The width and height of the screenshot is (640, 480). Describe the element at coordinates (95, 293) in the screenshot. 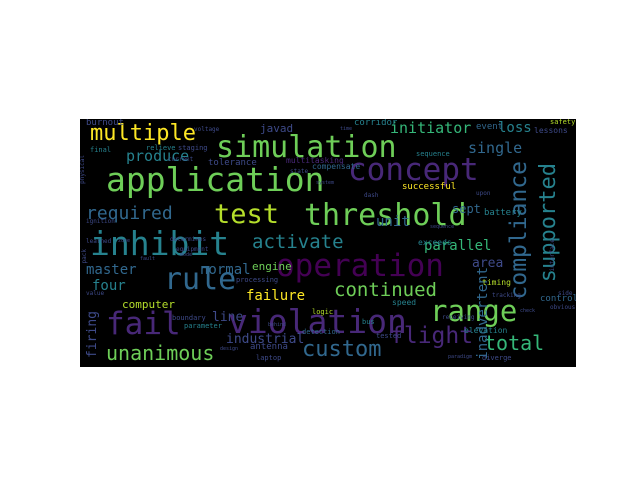

I see `word-value: value` at that location.